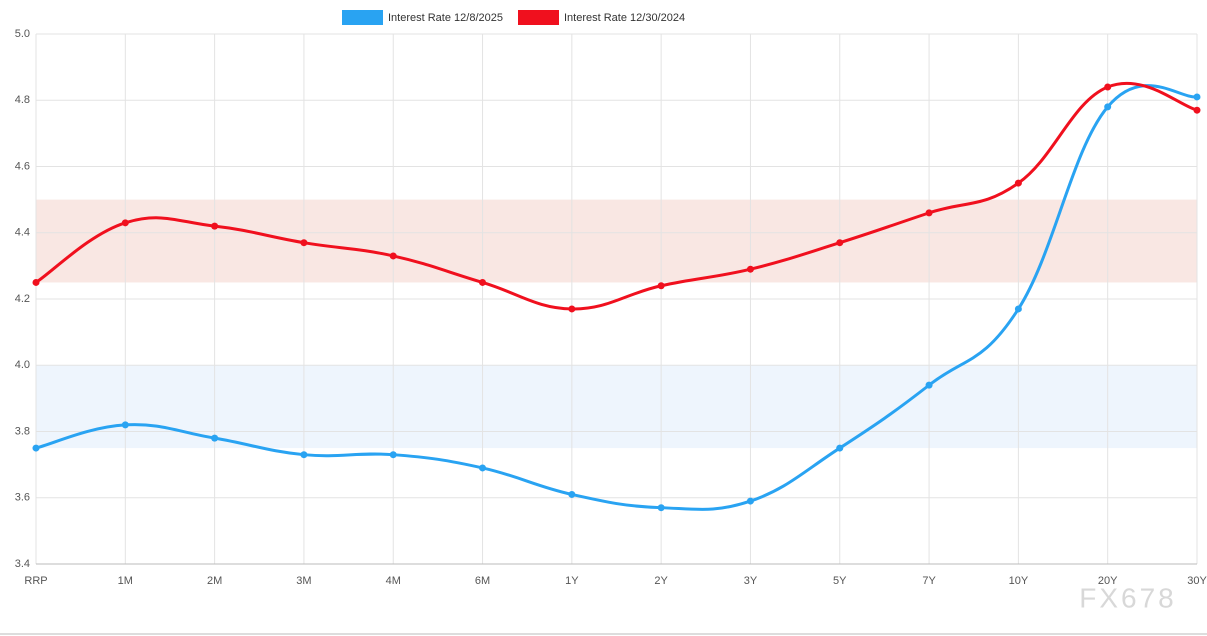  I want to click on watermark: FX678, so click(1128, 597).